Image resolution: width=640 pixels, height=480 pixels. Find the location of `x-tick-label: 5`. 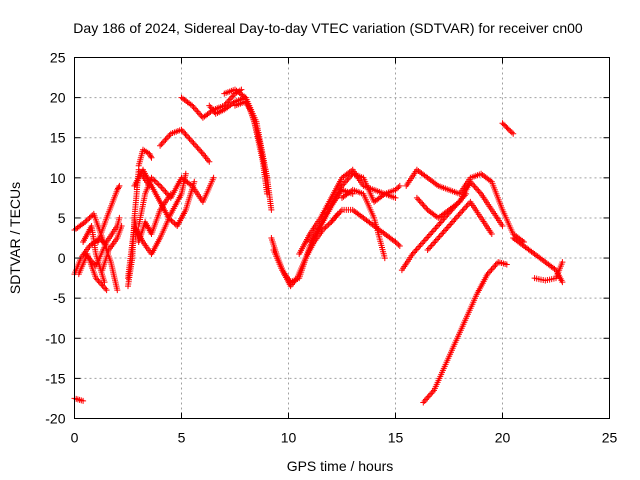

x-tick-label: 5 is located at coordinates (182, 438).